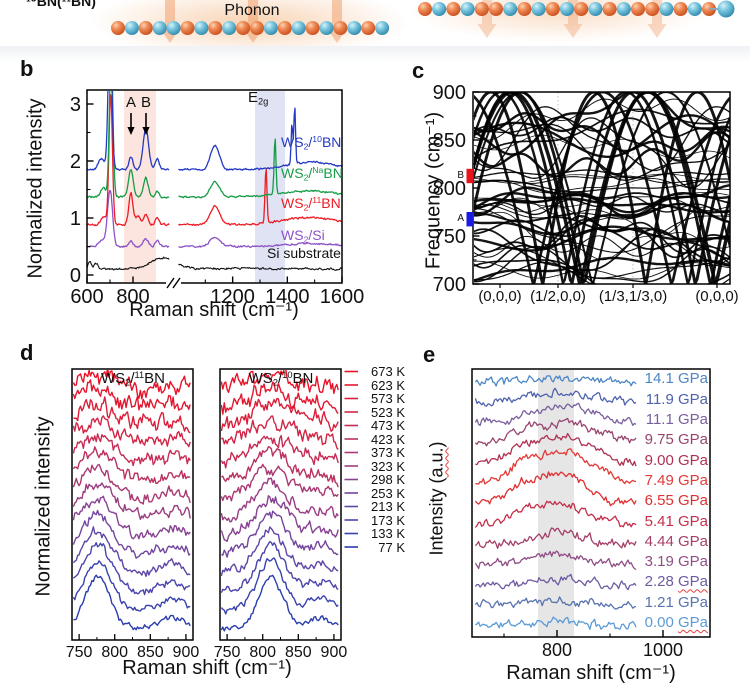  I want to click on banner-isotope-label: ¹⁰BN(¹¹BN), so click(61, 4).